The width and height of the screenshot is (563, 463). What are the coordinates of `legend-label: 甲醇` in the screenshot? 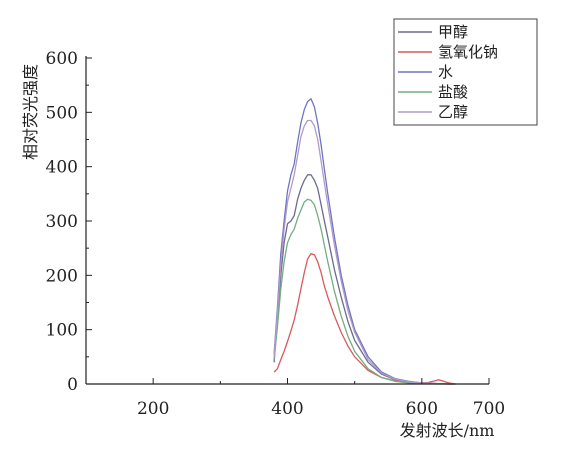 It's located at (453, 32).